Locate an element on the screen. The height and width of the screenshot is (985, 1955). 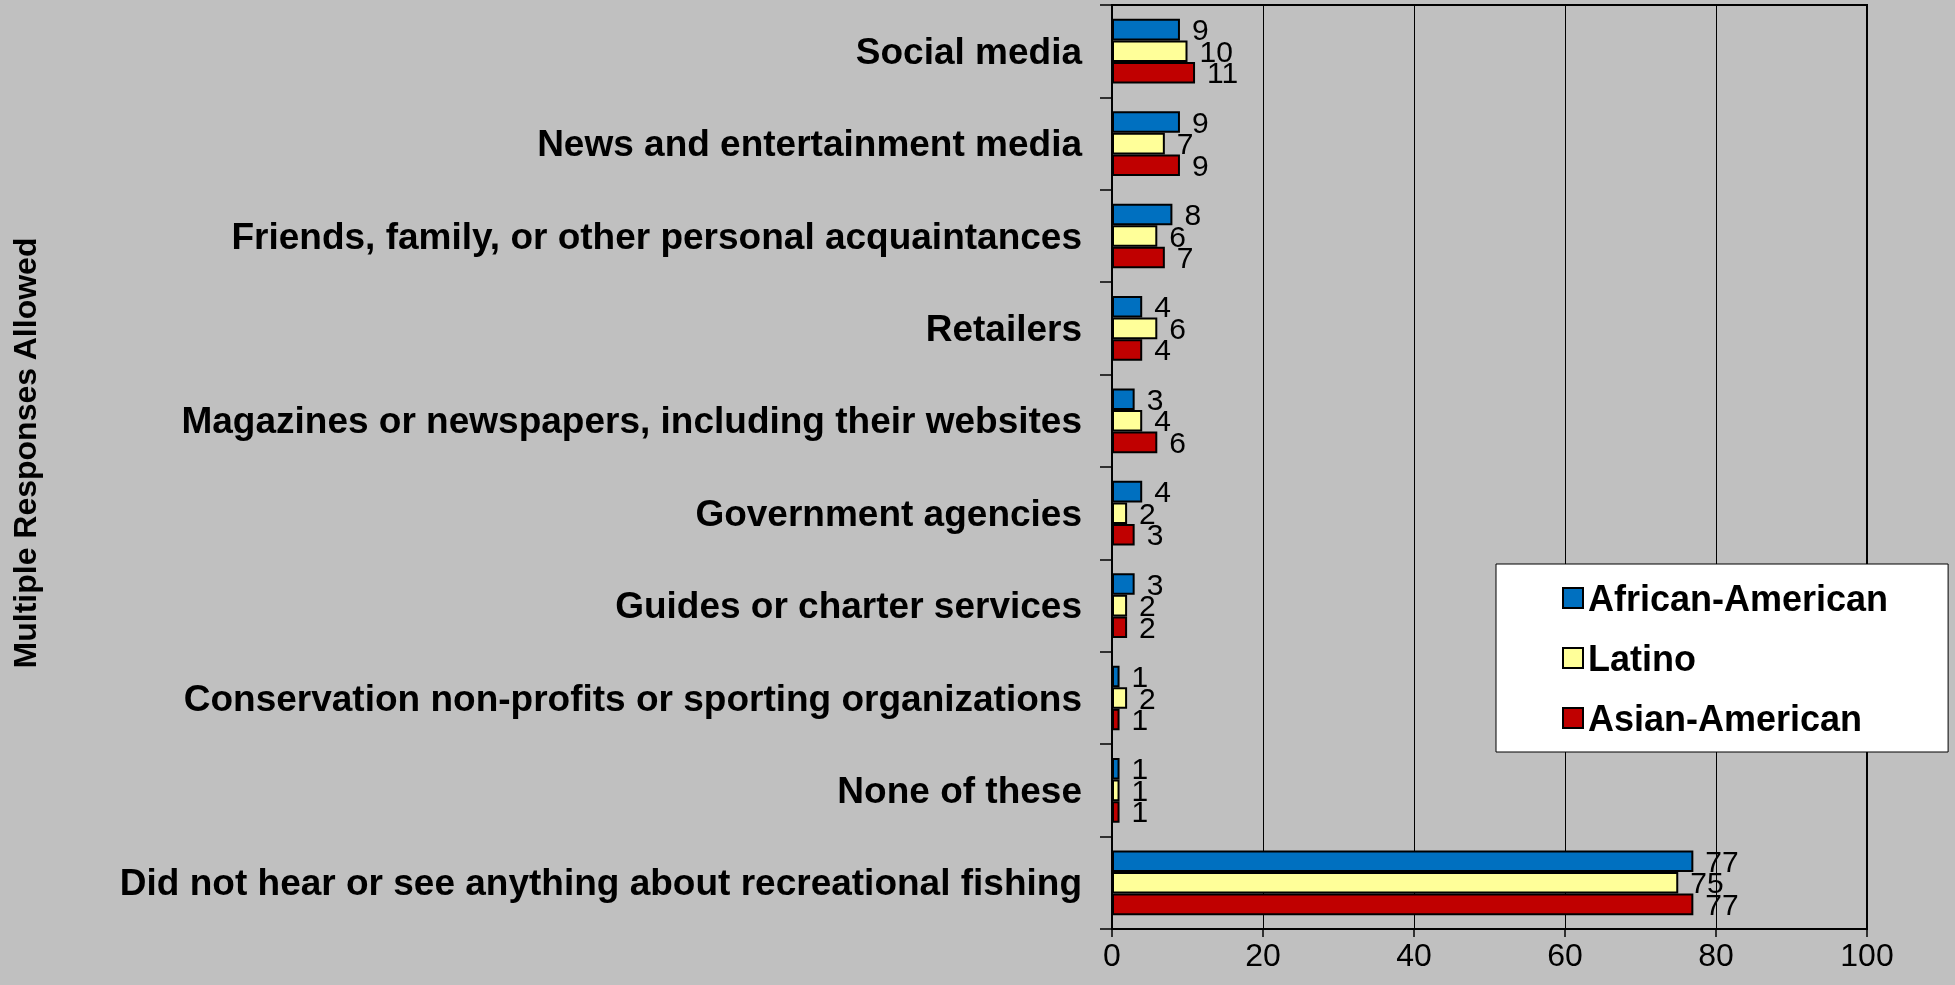
x-tick-label: 40 is located at coordinates (1414, 955).